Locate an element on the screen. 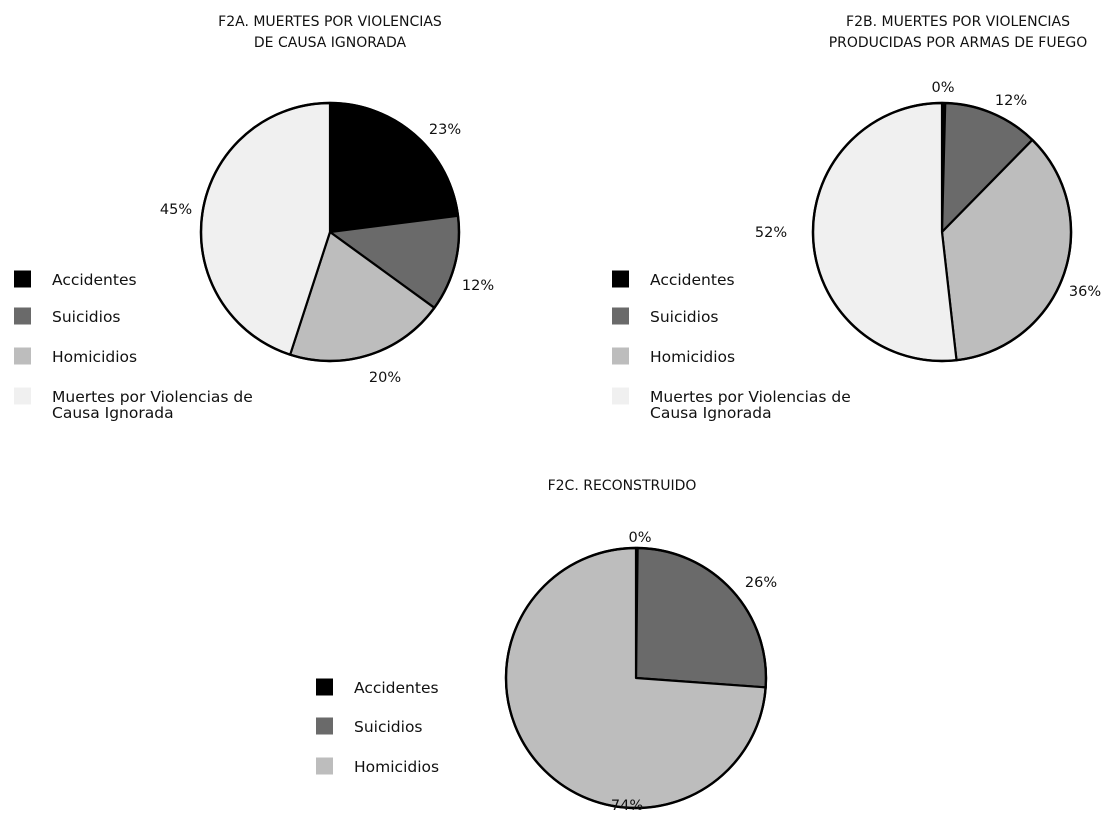 Image resolution: width=1111 pixels, height=815 pixels. f2a-legend-label: Accidentes is located at coordinates (94, 280).